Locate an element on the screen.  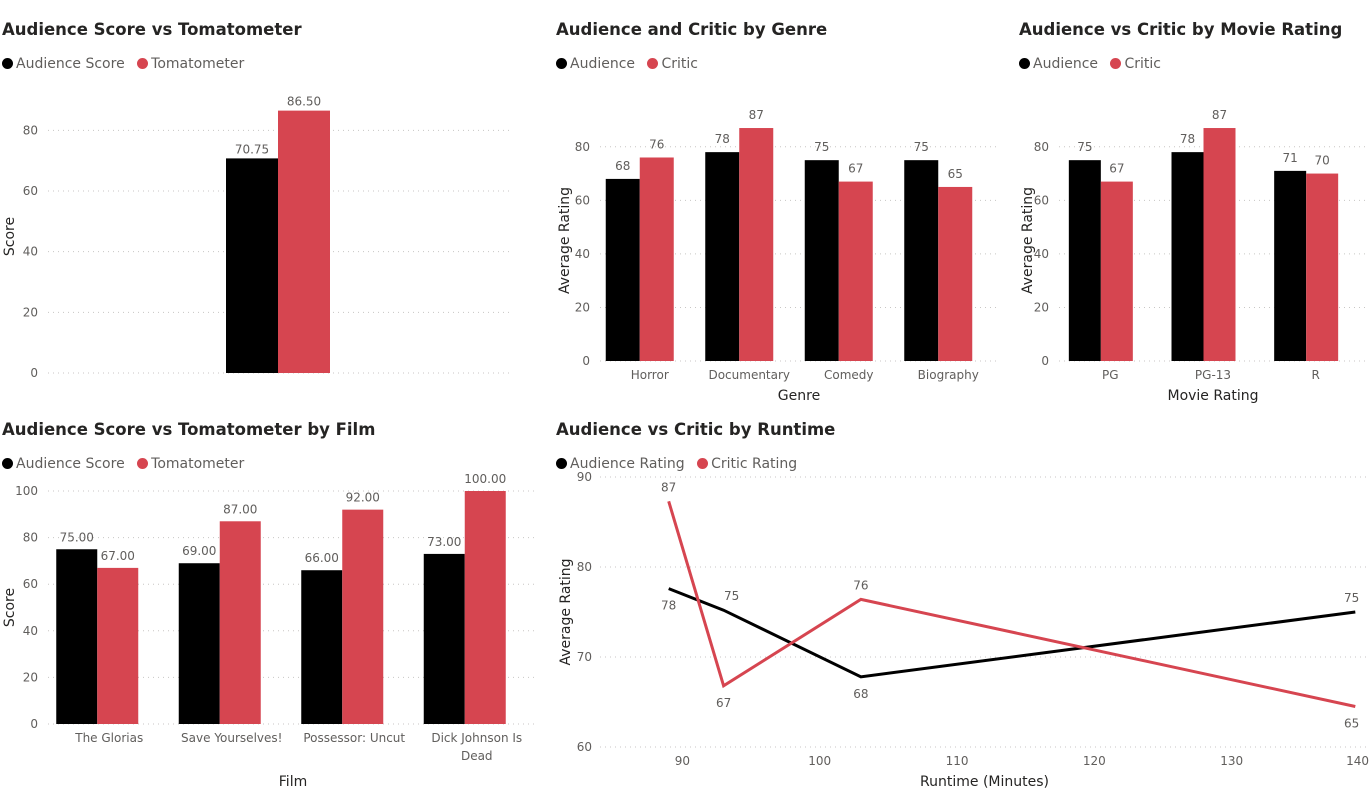
legend-label: Critic Rating is located at coordinates (754, 464).